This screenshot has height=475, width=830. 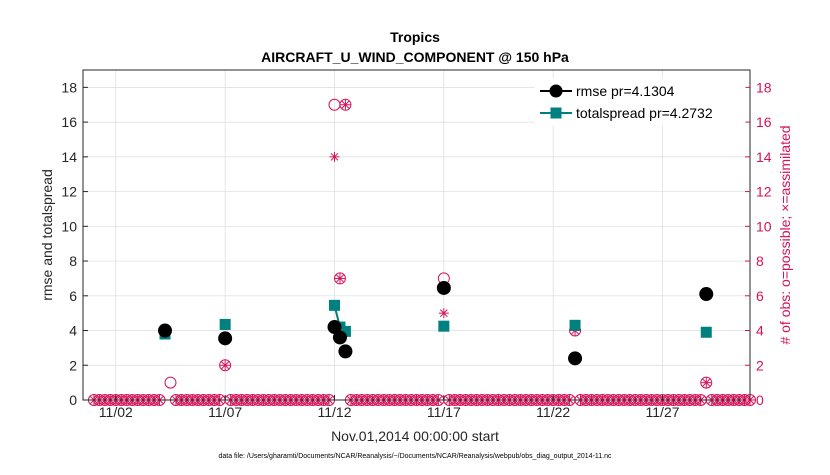 What do you see at coordinates (764, 192) in the screenshot?
I see `y-tick-label-right: 12` at bounding box center [764, 192].